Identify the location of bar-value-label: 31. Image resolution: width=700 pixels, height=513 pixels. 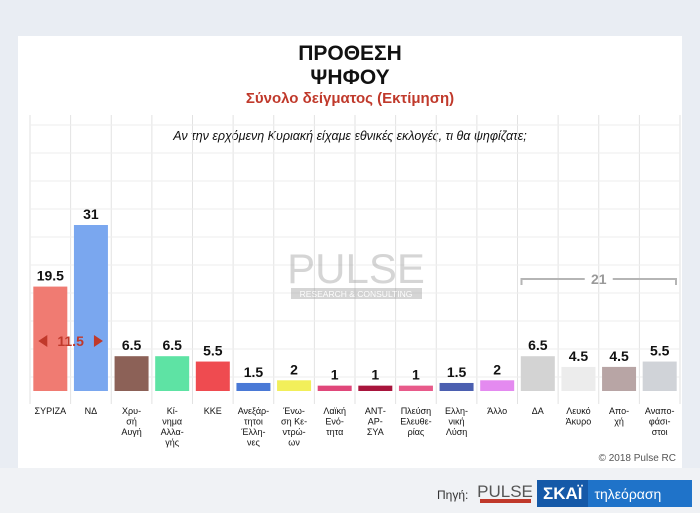
(91, 214).